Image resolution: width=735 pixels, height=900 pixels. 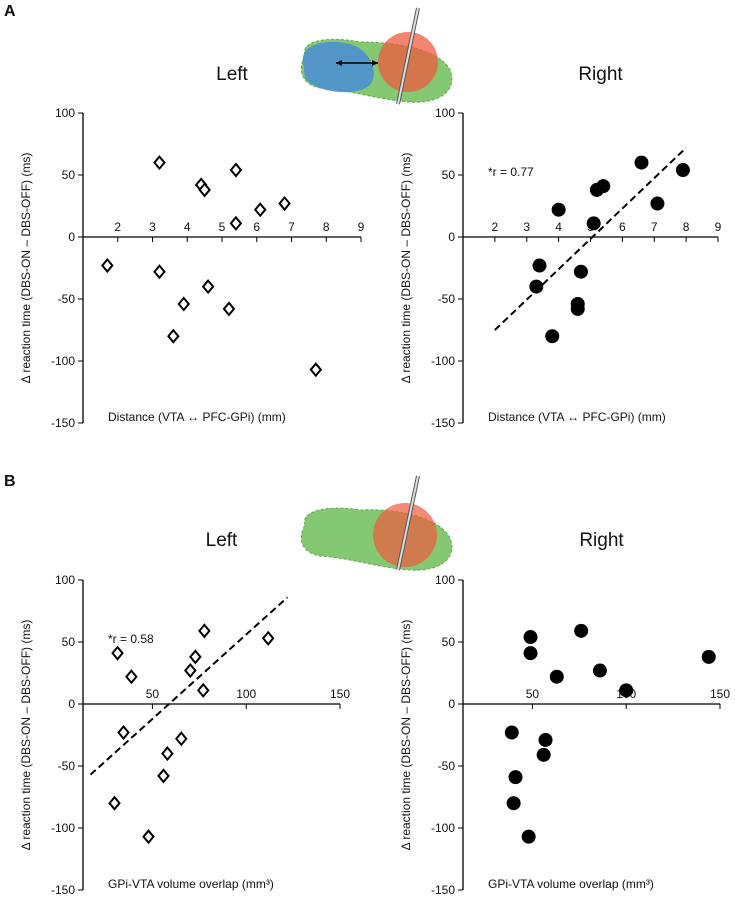 What do you see at coordinates (511, 172) in the screenshot?
I see `annotation: *r = 0.77` at bounding box center [511, 172].